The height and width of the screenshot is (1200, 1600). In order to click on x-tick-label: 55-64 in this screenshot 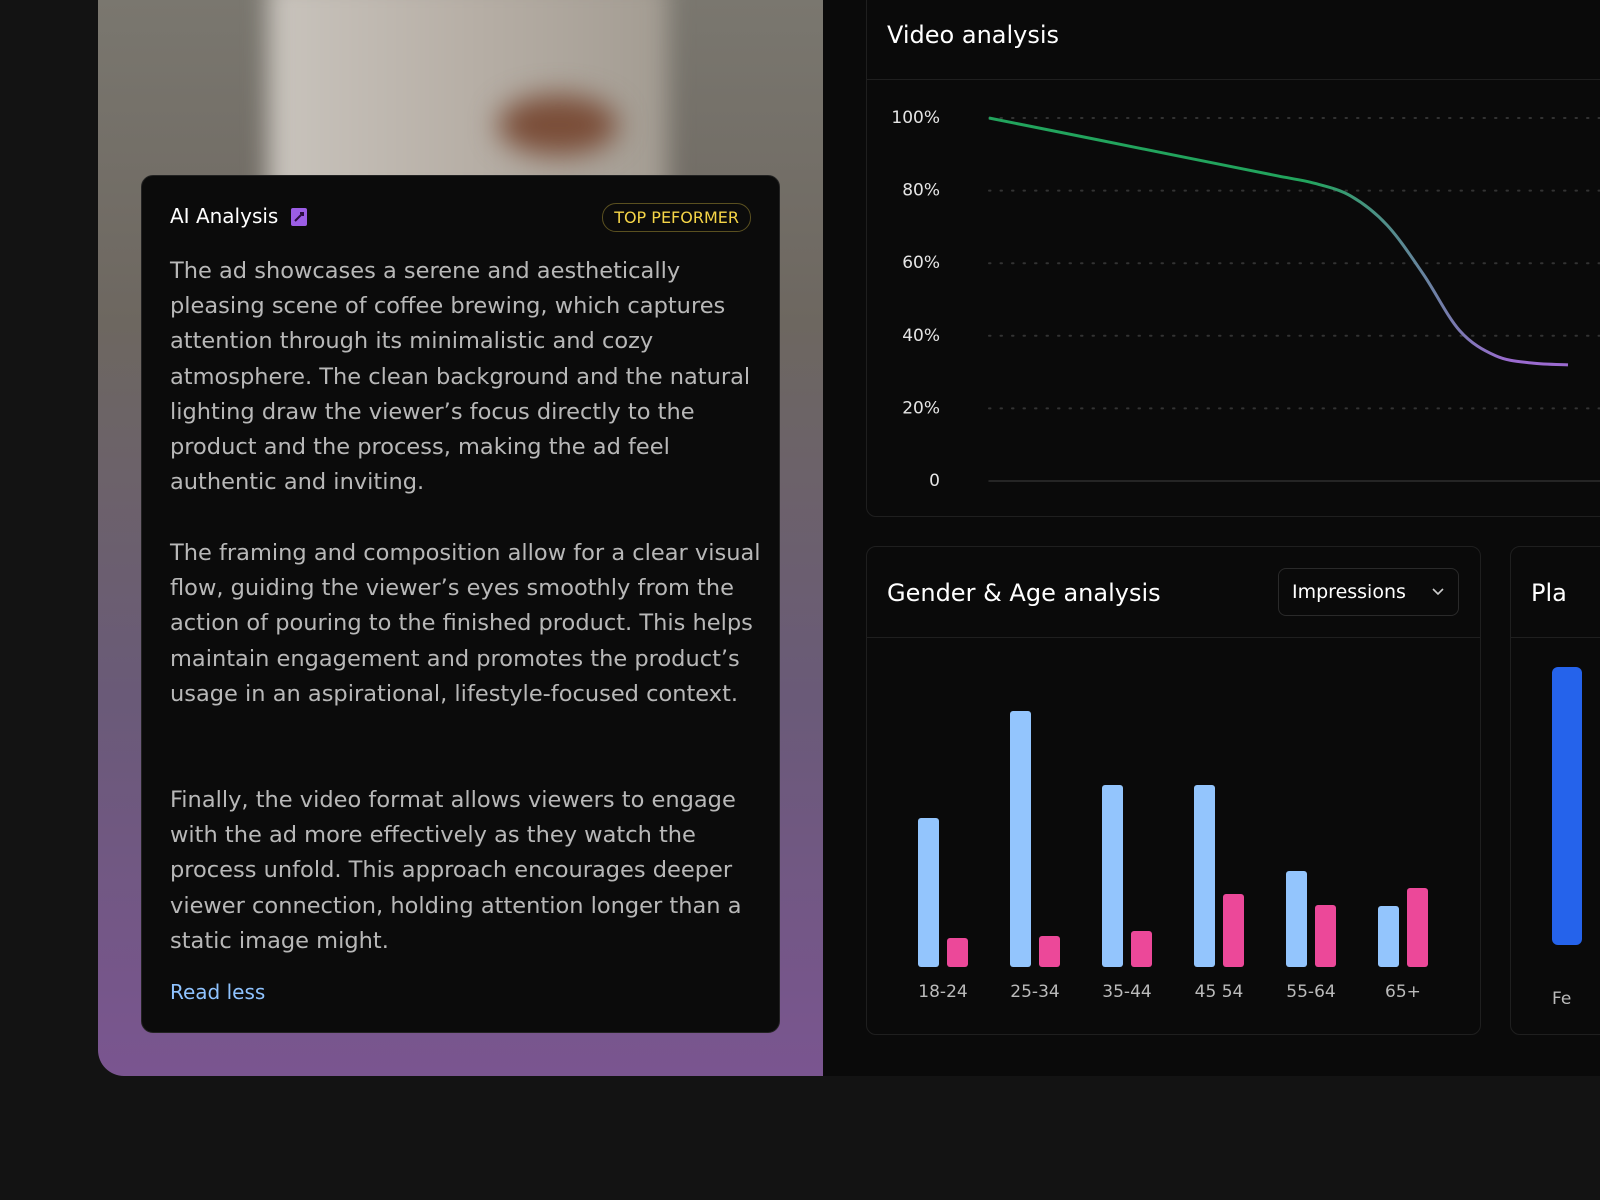, I will do `click(1310, 992)`.